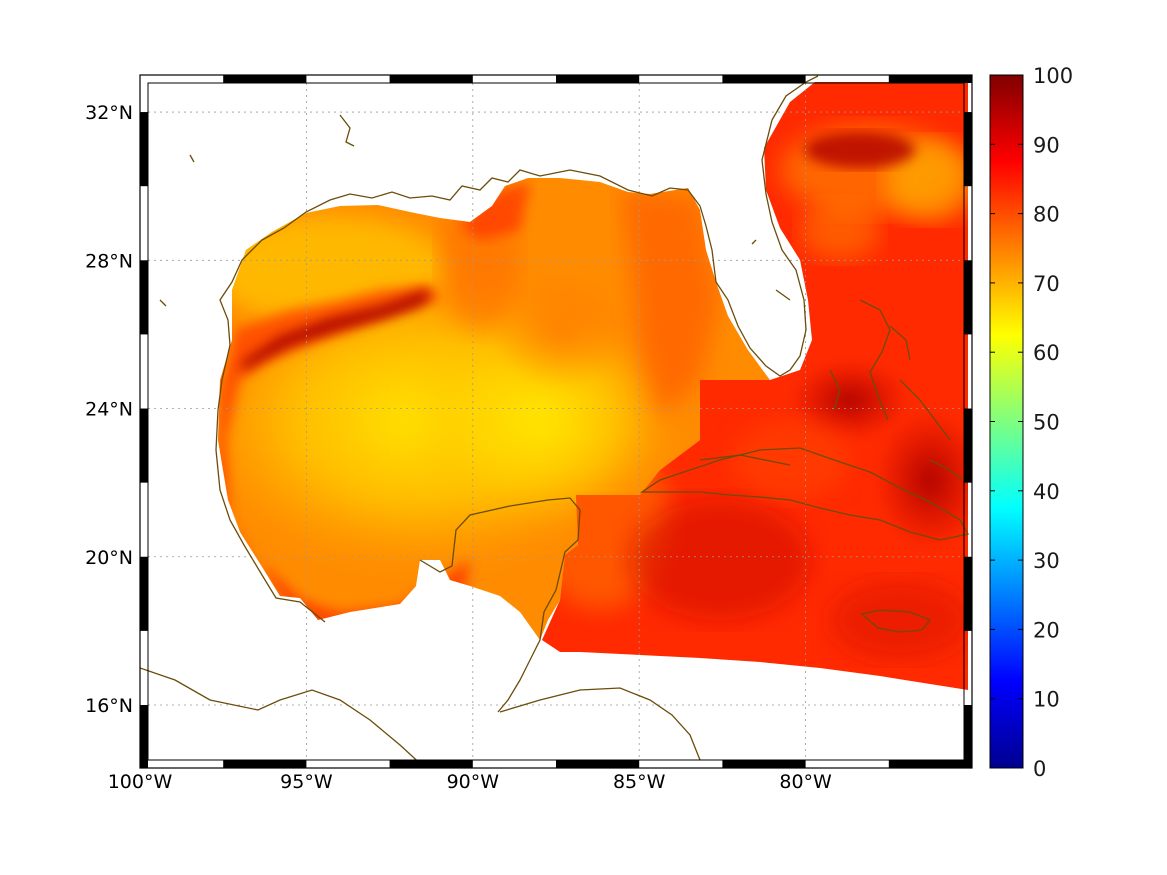 The image size is (1167, 875). I want to click on lon-tick-label: 90°W, so click(473, 782).